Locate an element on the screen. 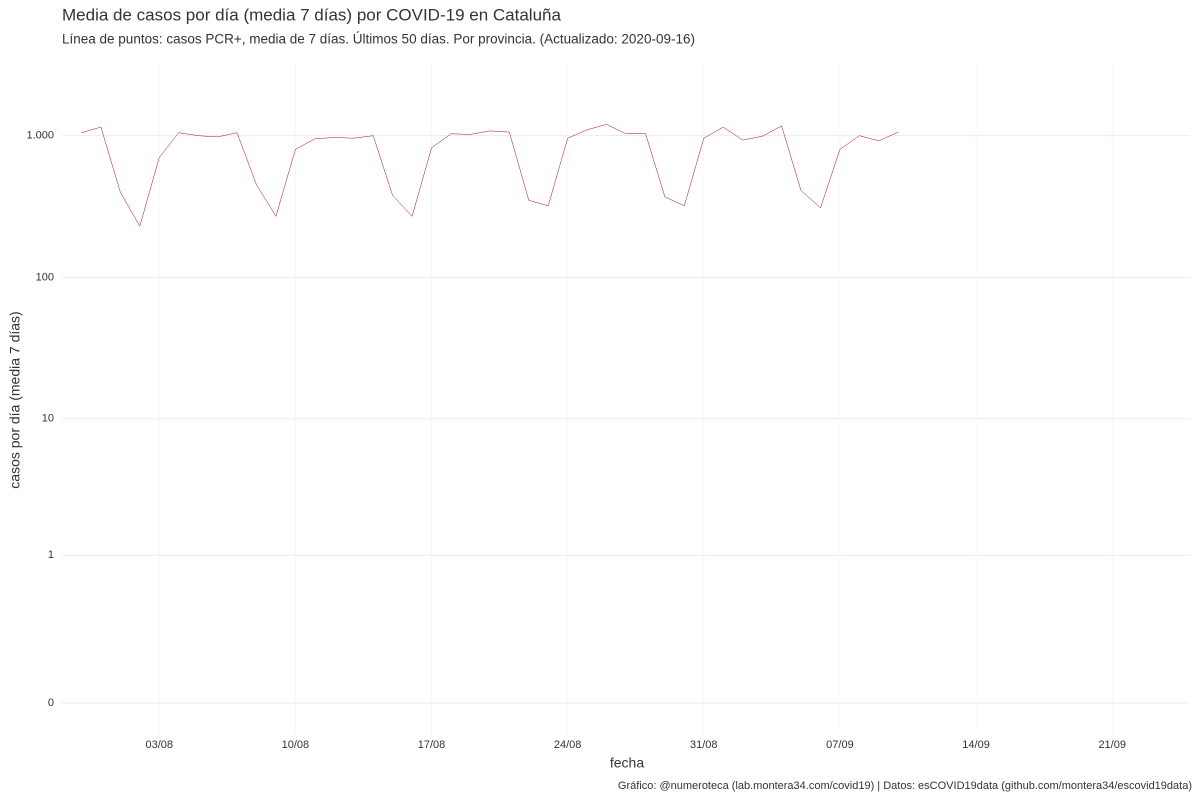  y-tick-label: 1 is located at coordinates (51, 555).